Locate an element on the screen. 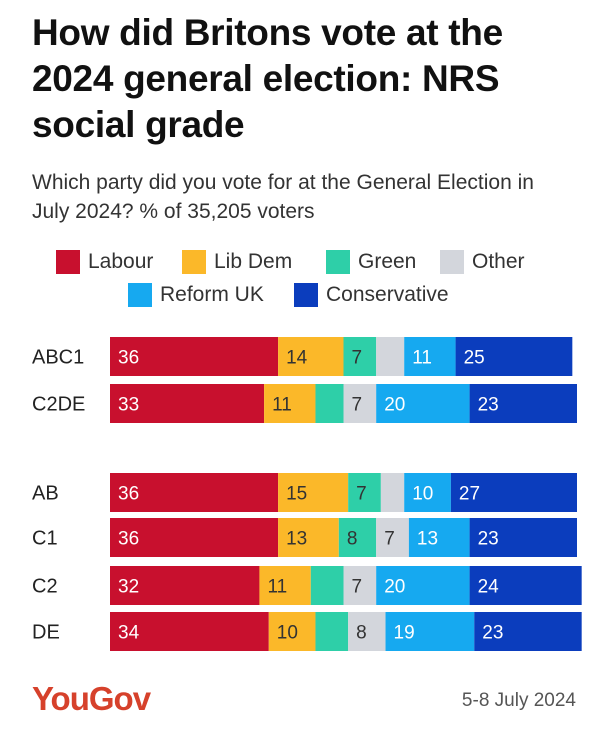 The width and height of the screenshot is (608, 750). data-label-c2-labour: 32 is located at coordinates (128, 587).